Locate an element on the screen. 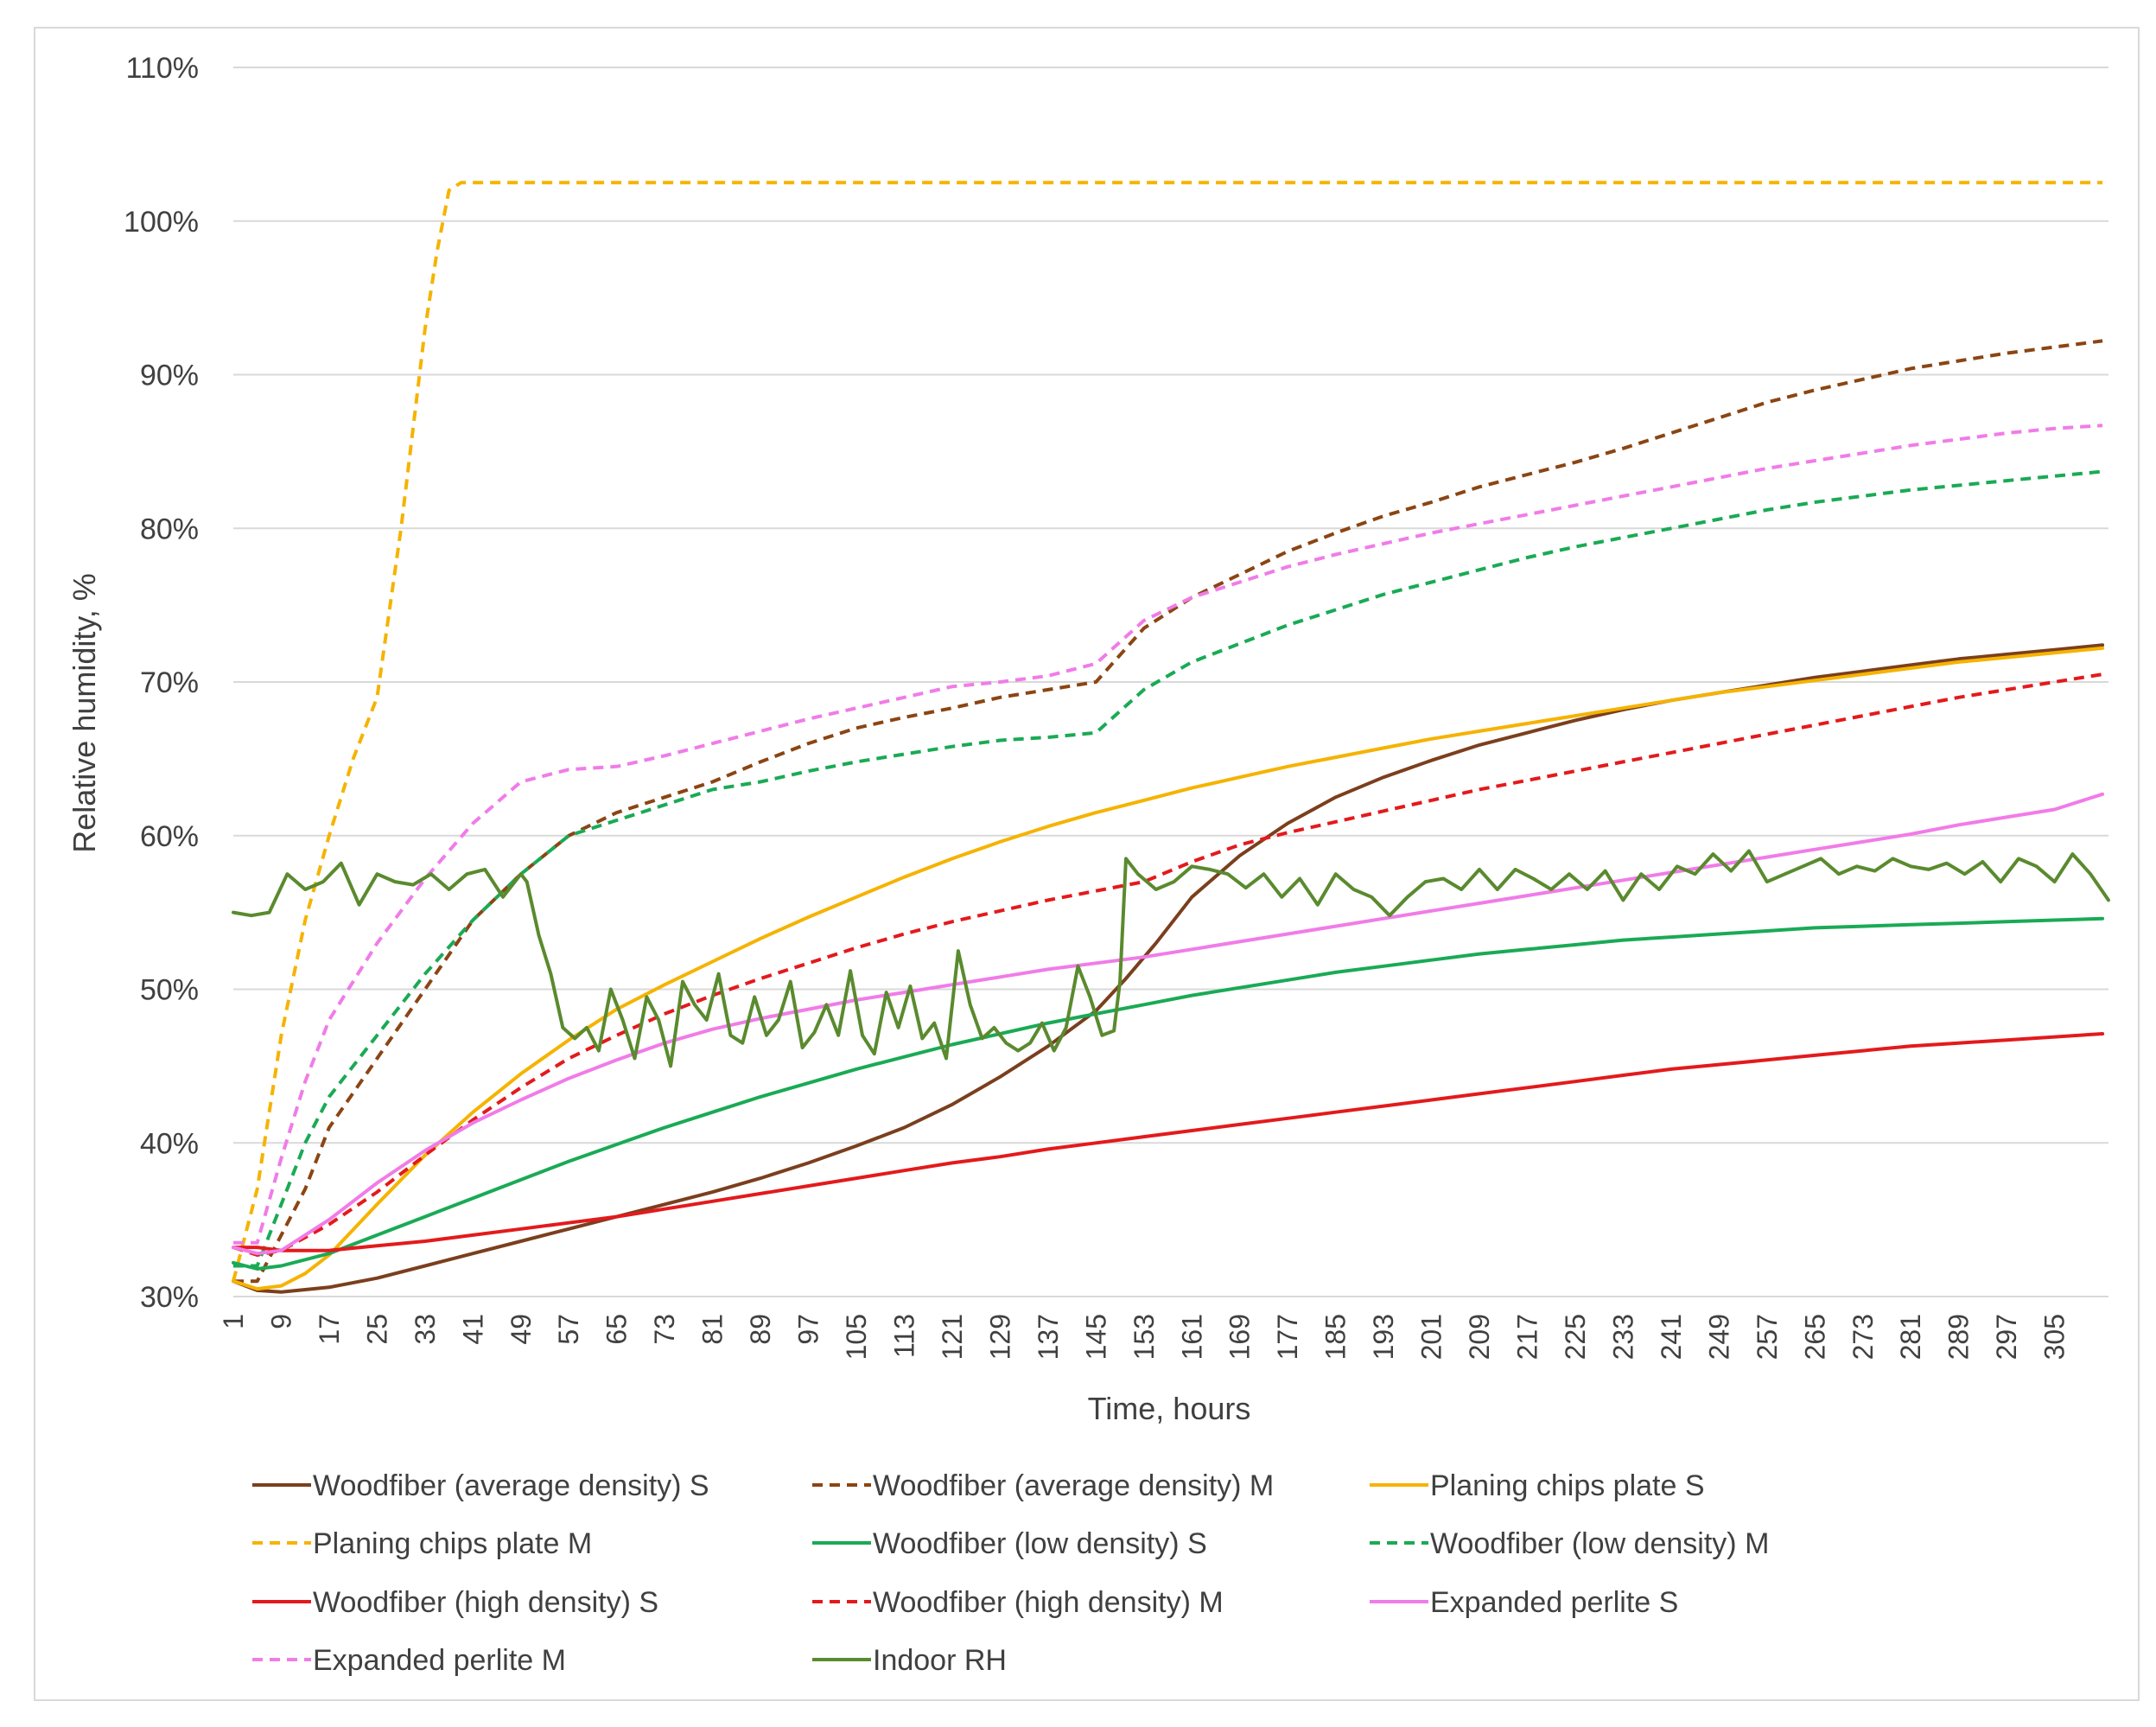 This screenshot has width=2156, height=1727. x-tick-label: 297 is located at coordinates (2006, 1337).